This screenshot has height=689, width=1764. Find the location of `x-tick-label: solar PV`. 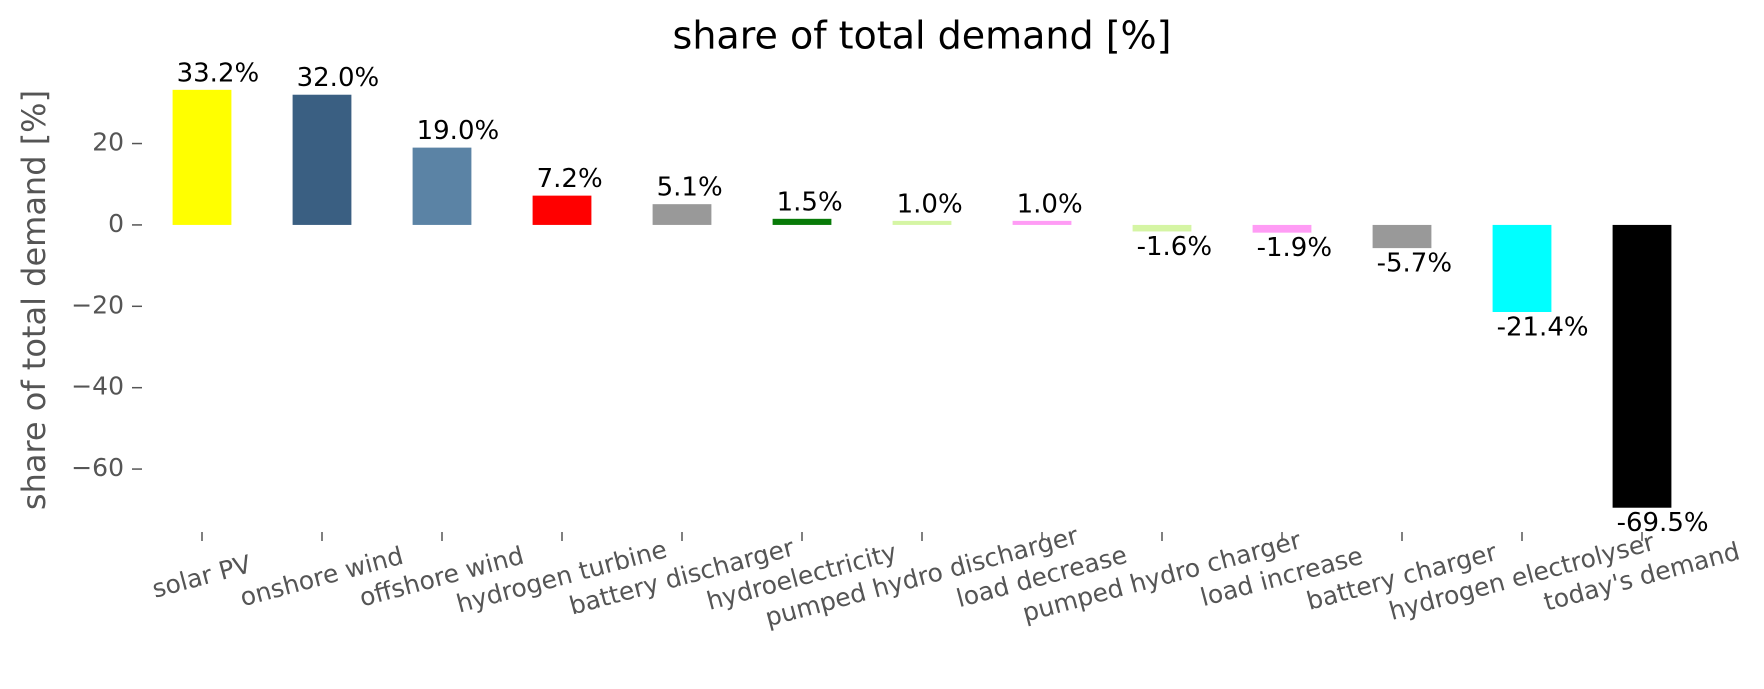

x-tick-label: solar PV is located at coordinates (201, 576).